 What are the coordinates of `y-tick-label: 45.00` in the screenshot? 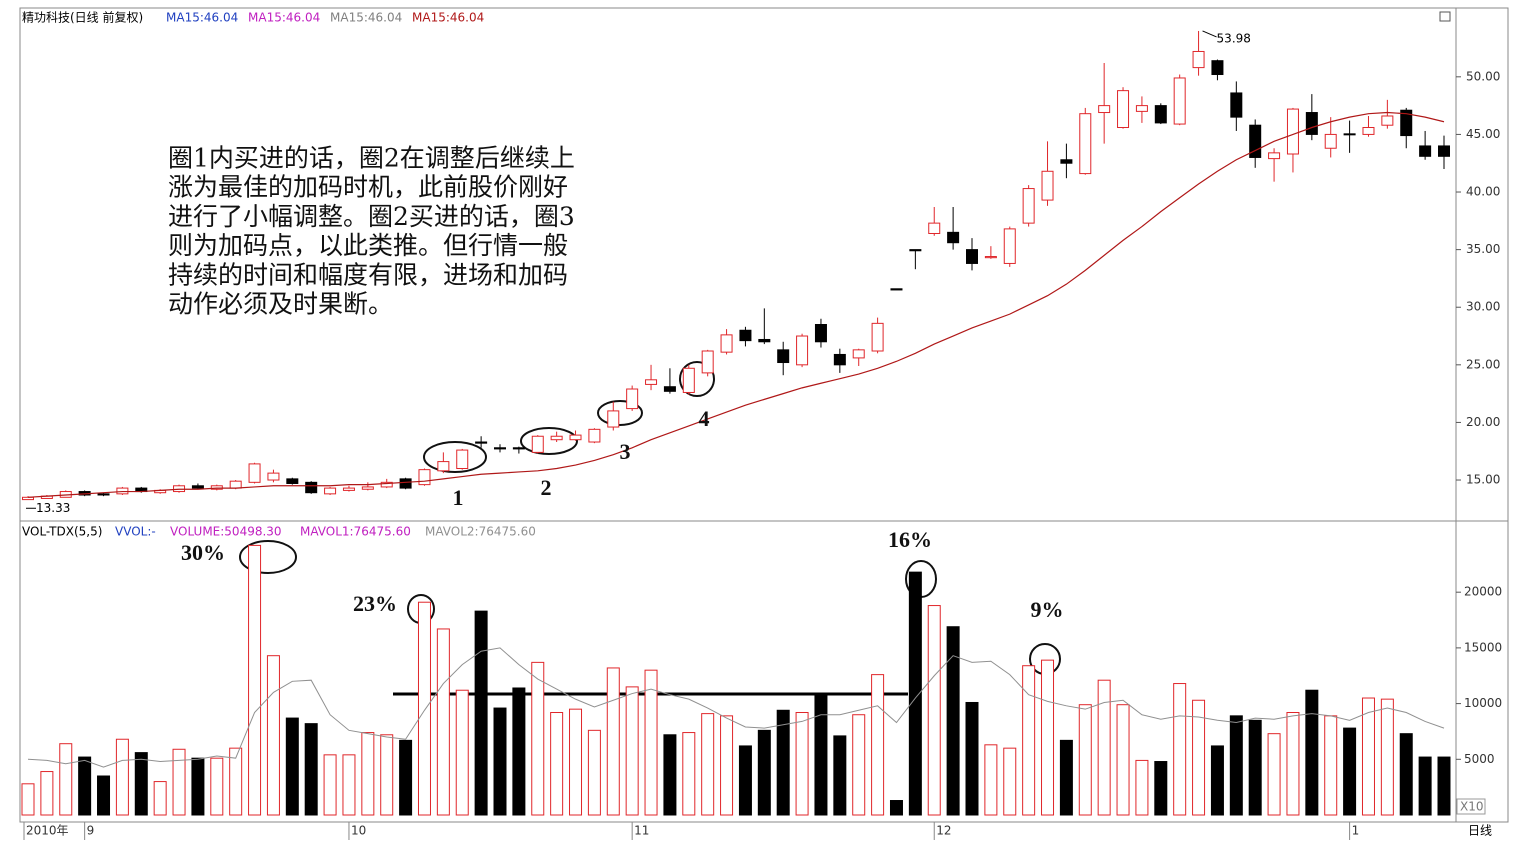 It's located at (1483, 134).